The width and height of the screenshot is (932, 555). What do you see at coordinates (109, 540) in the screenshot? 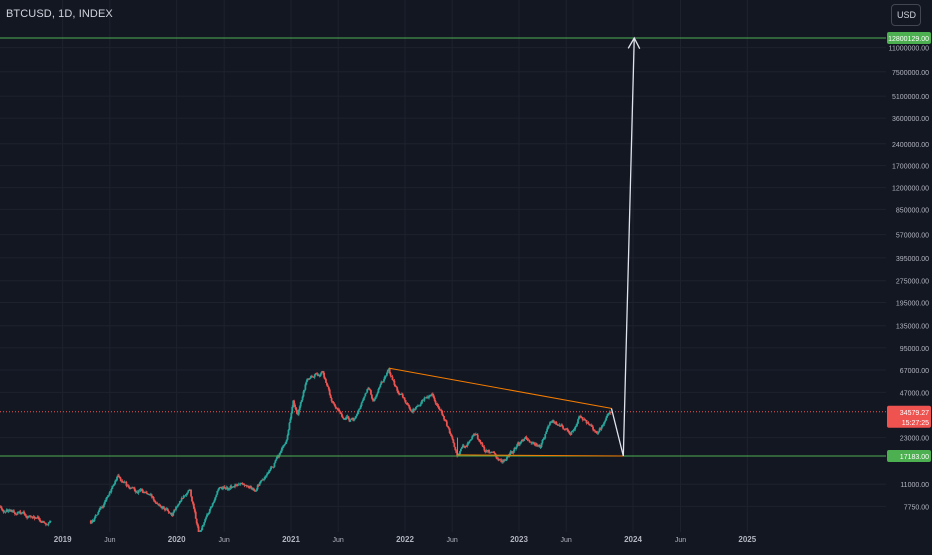
I see `x-tick-label: Jun` at bounding box center [109, 540].